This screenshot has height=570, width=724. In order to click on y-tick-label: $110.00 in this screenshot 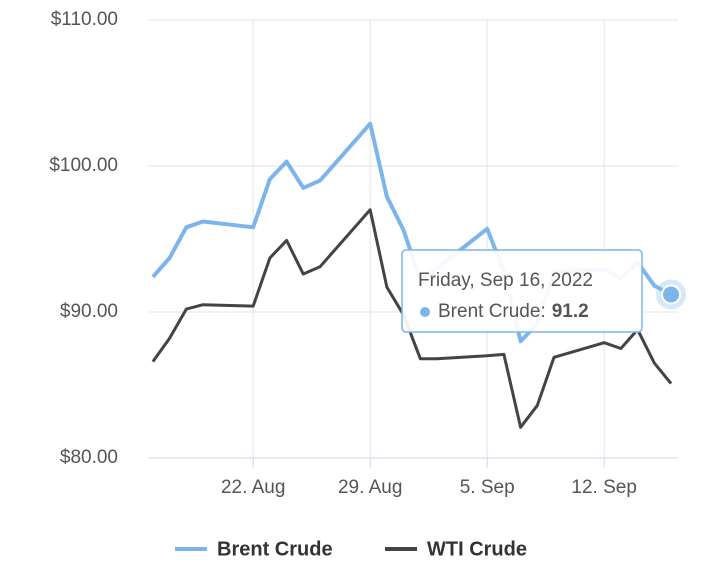, I will do `click(84, 19)`.